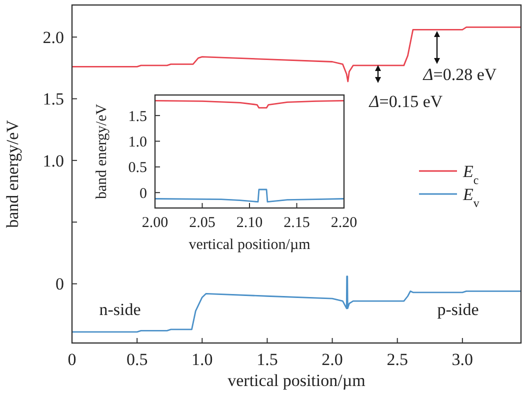 This screenshot has height=402, width=523. Describe the element at coordinates (267, 359) in the screenshot. I see `x-tick-label: 1.5` at that location.